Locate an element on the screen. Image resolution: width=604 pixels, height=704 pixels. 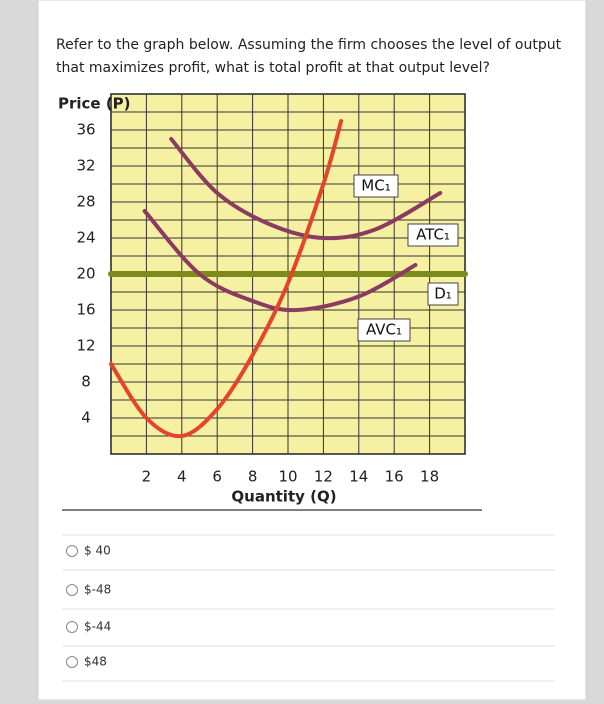
y-tick-label: 32 is located at coordinates (85, 166).